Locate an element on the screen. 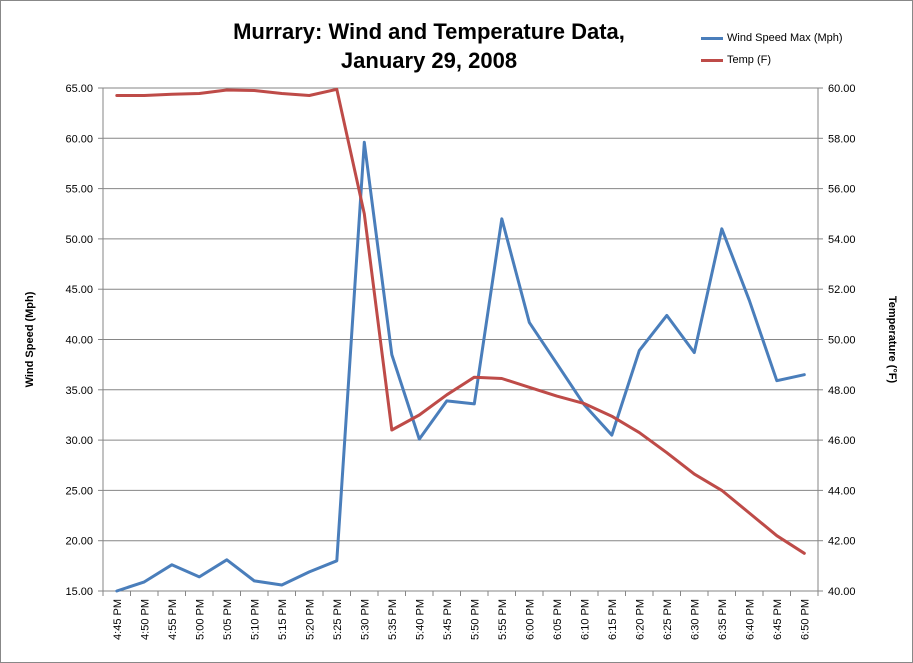 The image size is (913, 663). left-axis-tick-label: 20.00 is located at coordinates (79, 542).